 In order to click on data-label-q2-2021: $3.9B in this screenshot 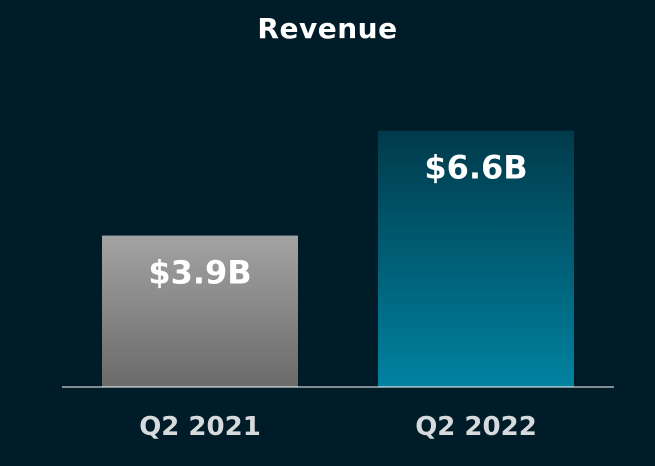, I will do `click(199, 273)`.